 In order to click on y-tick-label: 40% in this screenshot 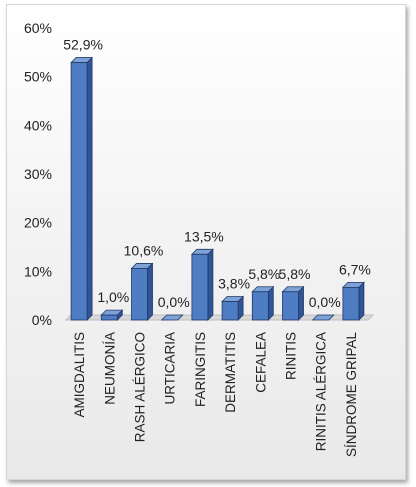, I will do `click(38, 125)`.